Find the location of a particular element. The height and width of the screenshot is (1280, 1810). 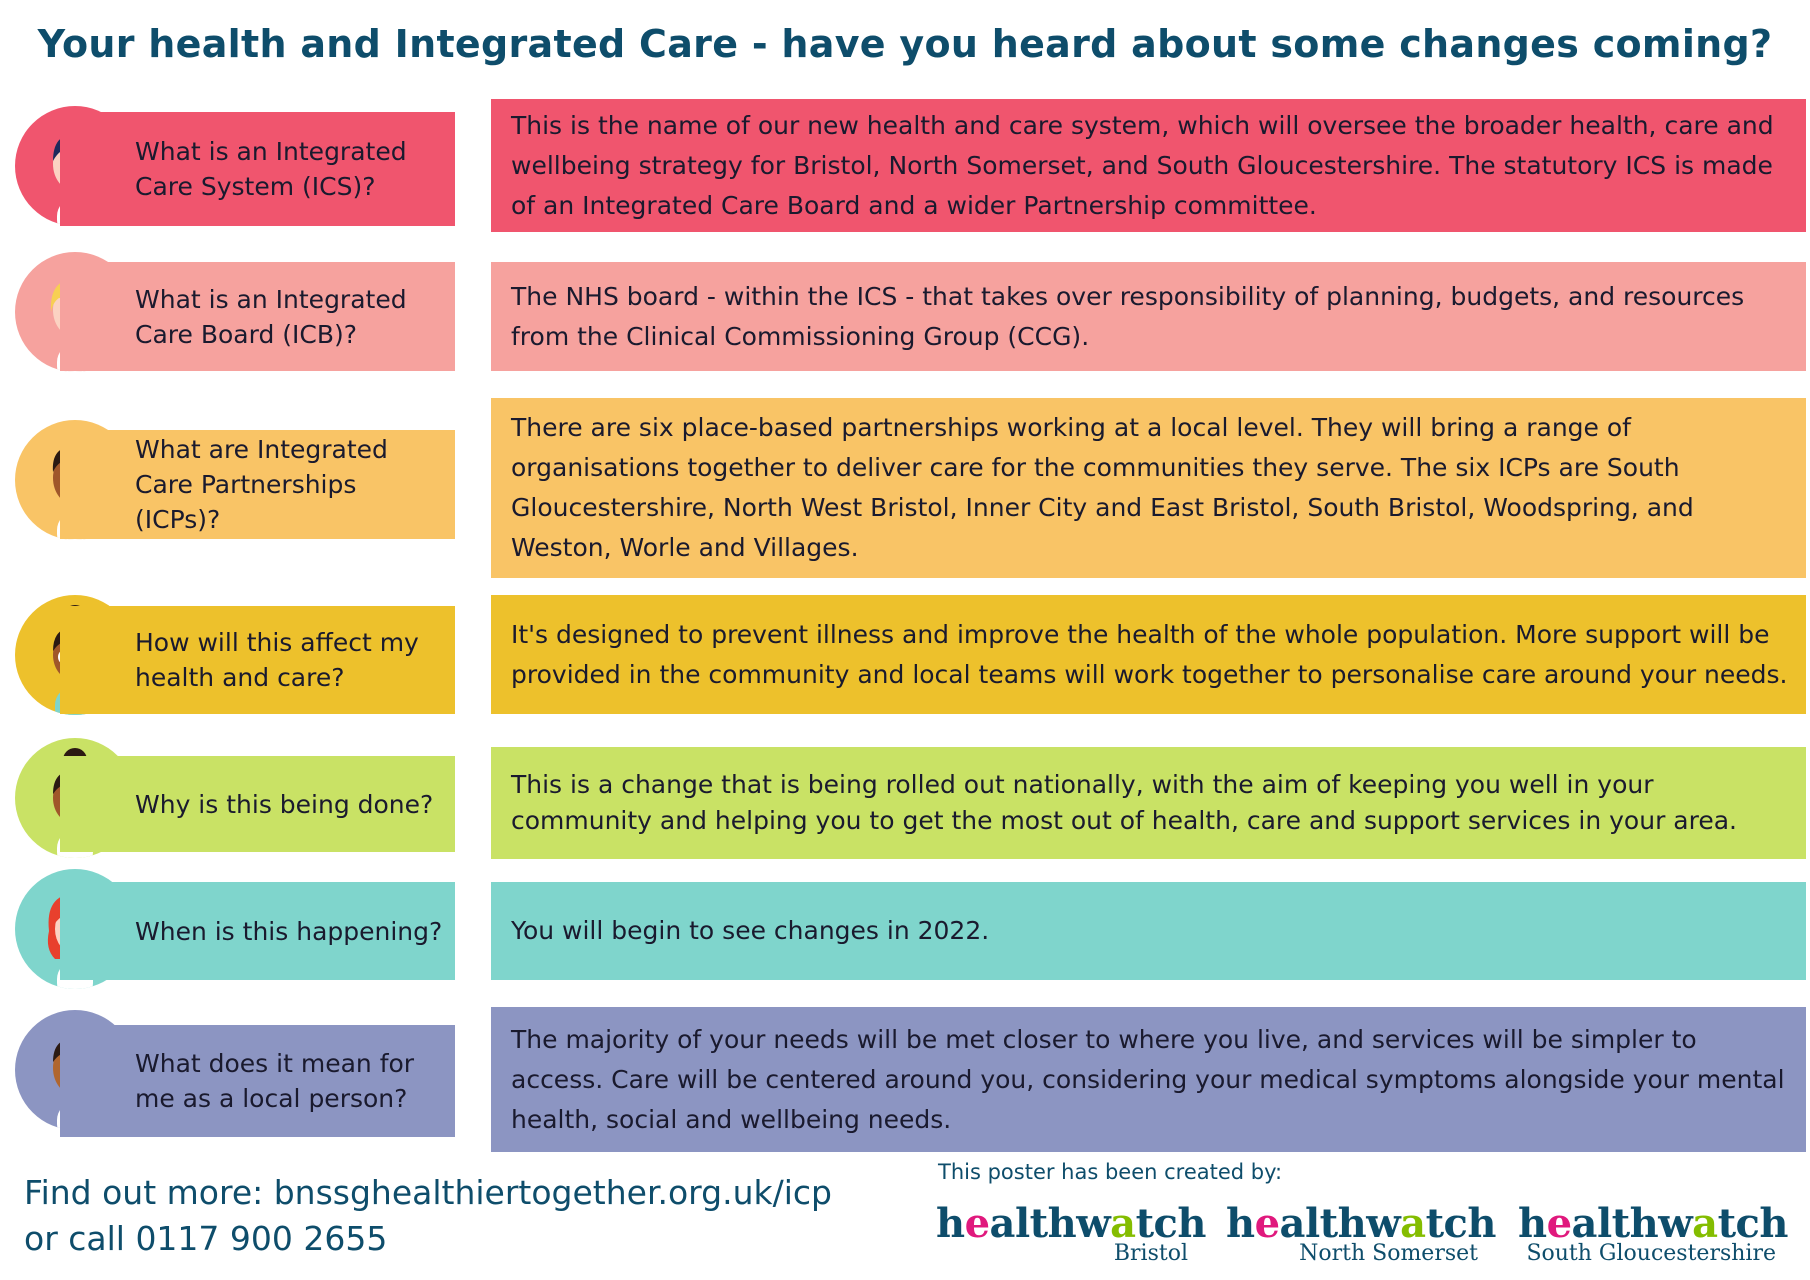

question-text: Why is this being done? is located at coordinates (284, 804).